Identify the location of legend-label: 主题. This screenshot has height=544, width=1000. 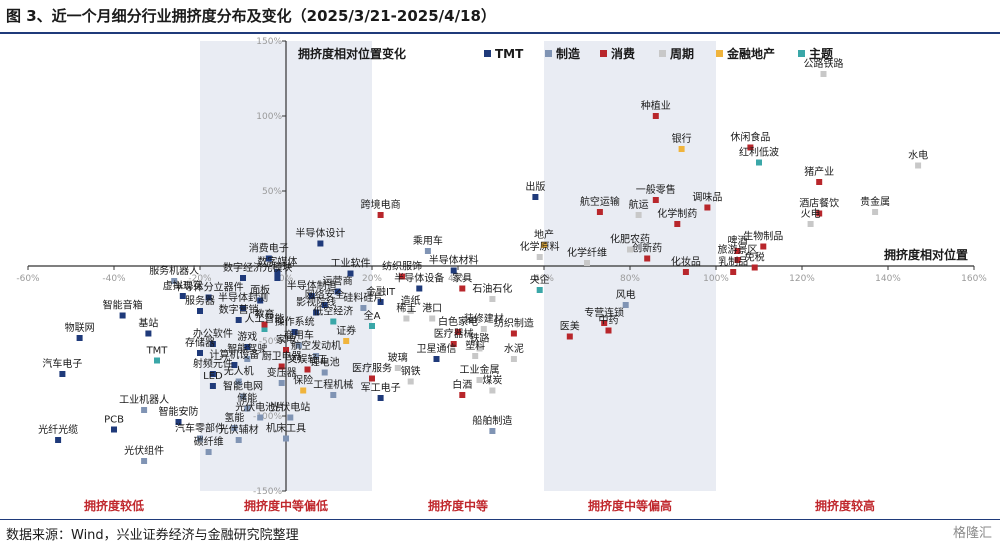
(821, 53).